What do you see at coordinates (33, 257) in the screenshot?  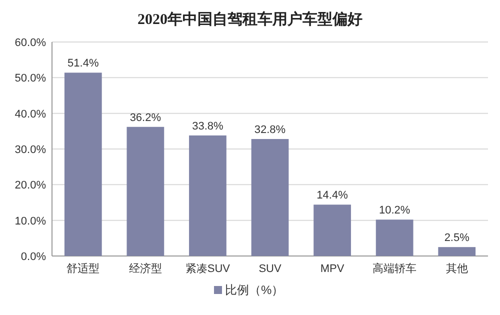 I see `y-tick-label: 0.0%` at bounding box center [33, 257].